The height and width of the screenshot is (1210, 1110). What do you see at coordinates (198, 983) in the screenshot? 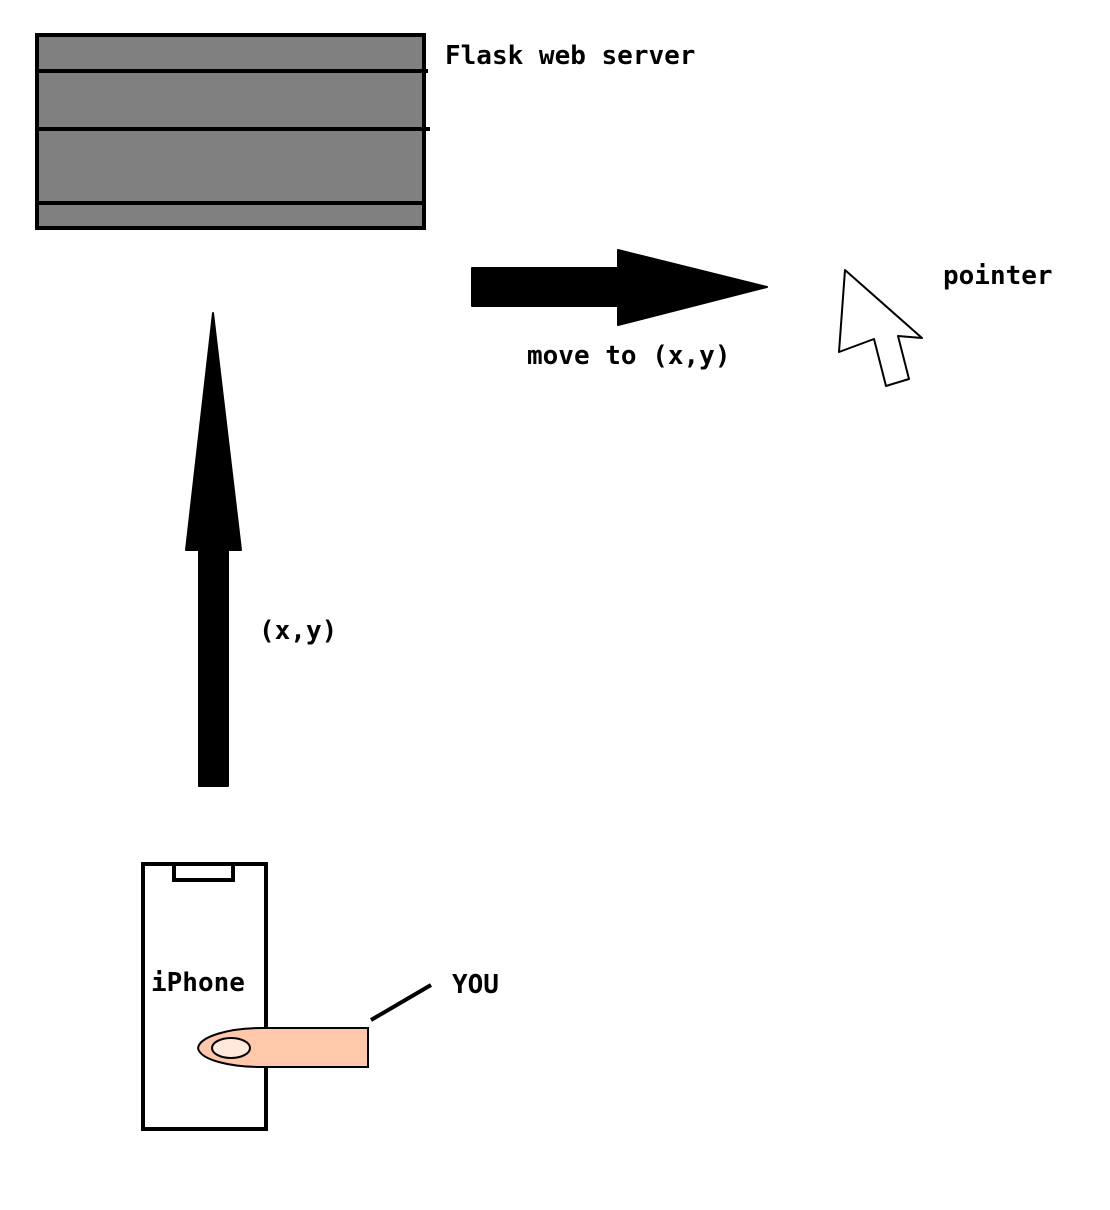
I see `phone-label: iPhone` at bounding box center [198, 983].